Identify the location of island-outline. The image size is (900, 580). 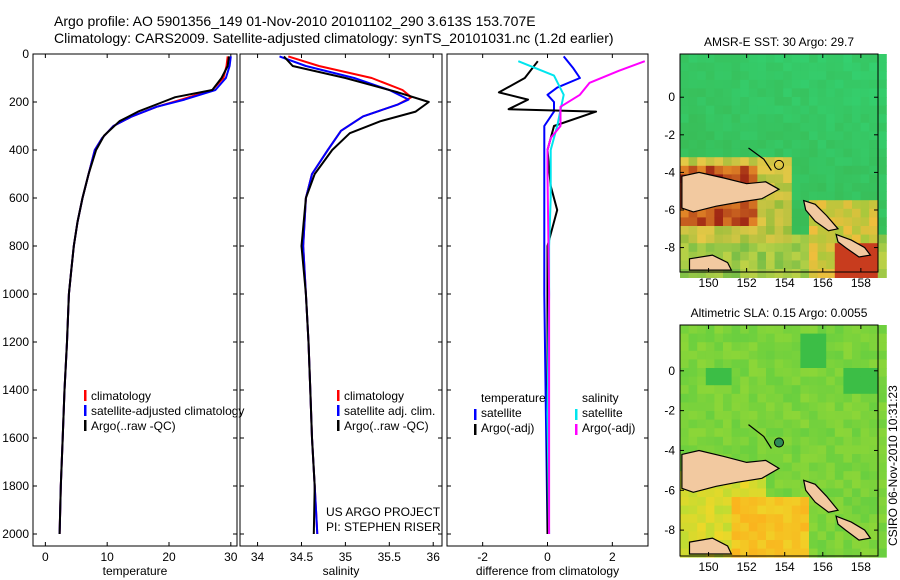
(760, 159).